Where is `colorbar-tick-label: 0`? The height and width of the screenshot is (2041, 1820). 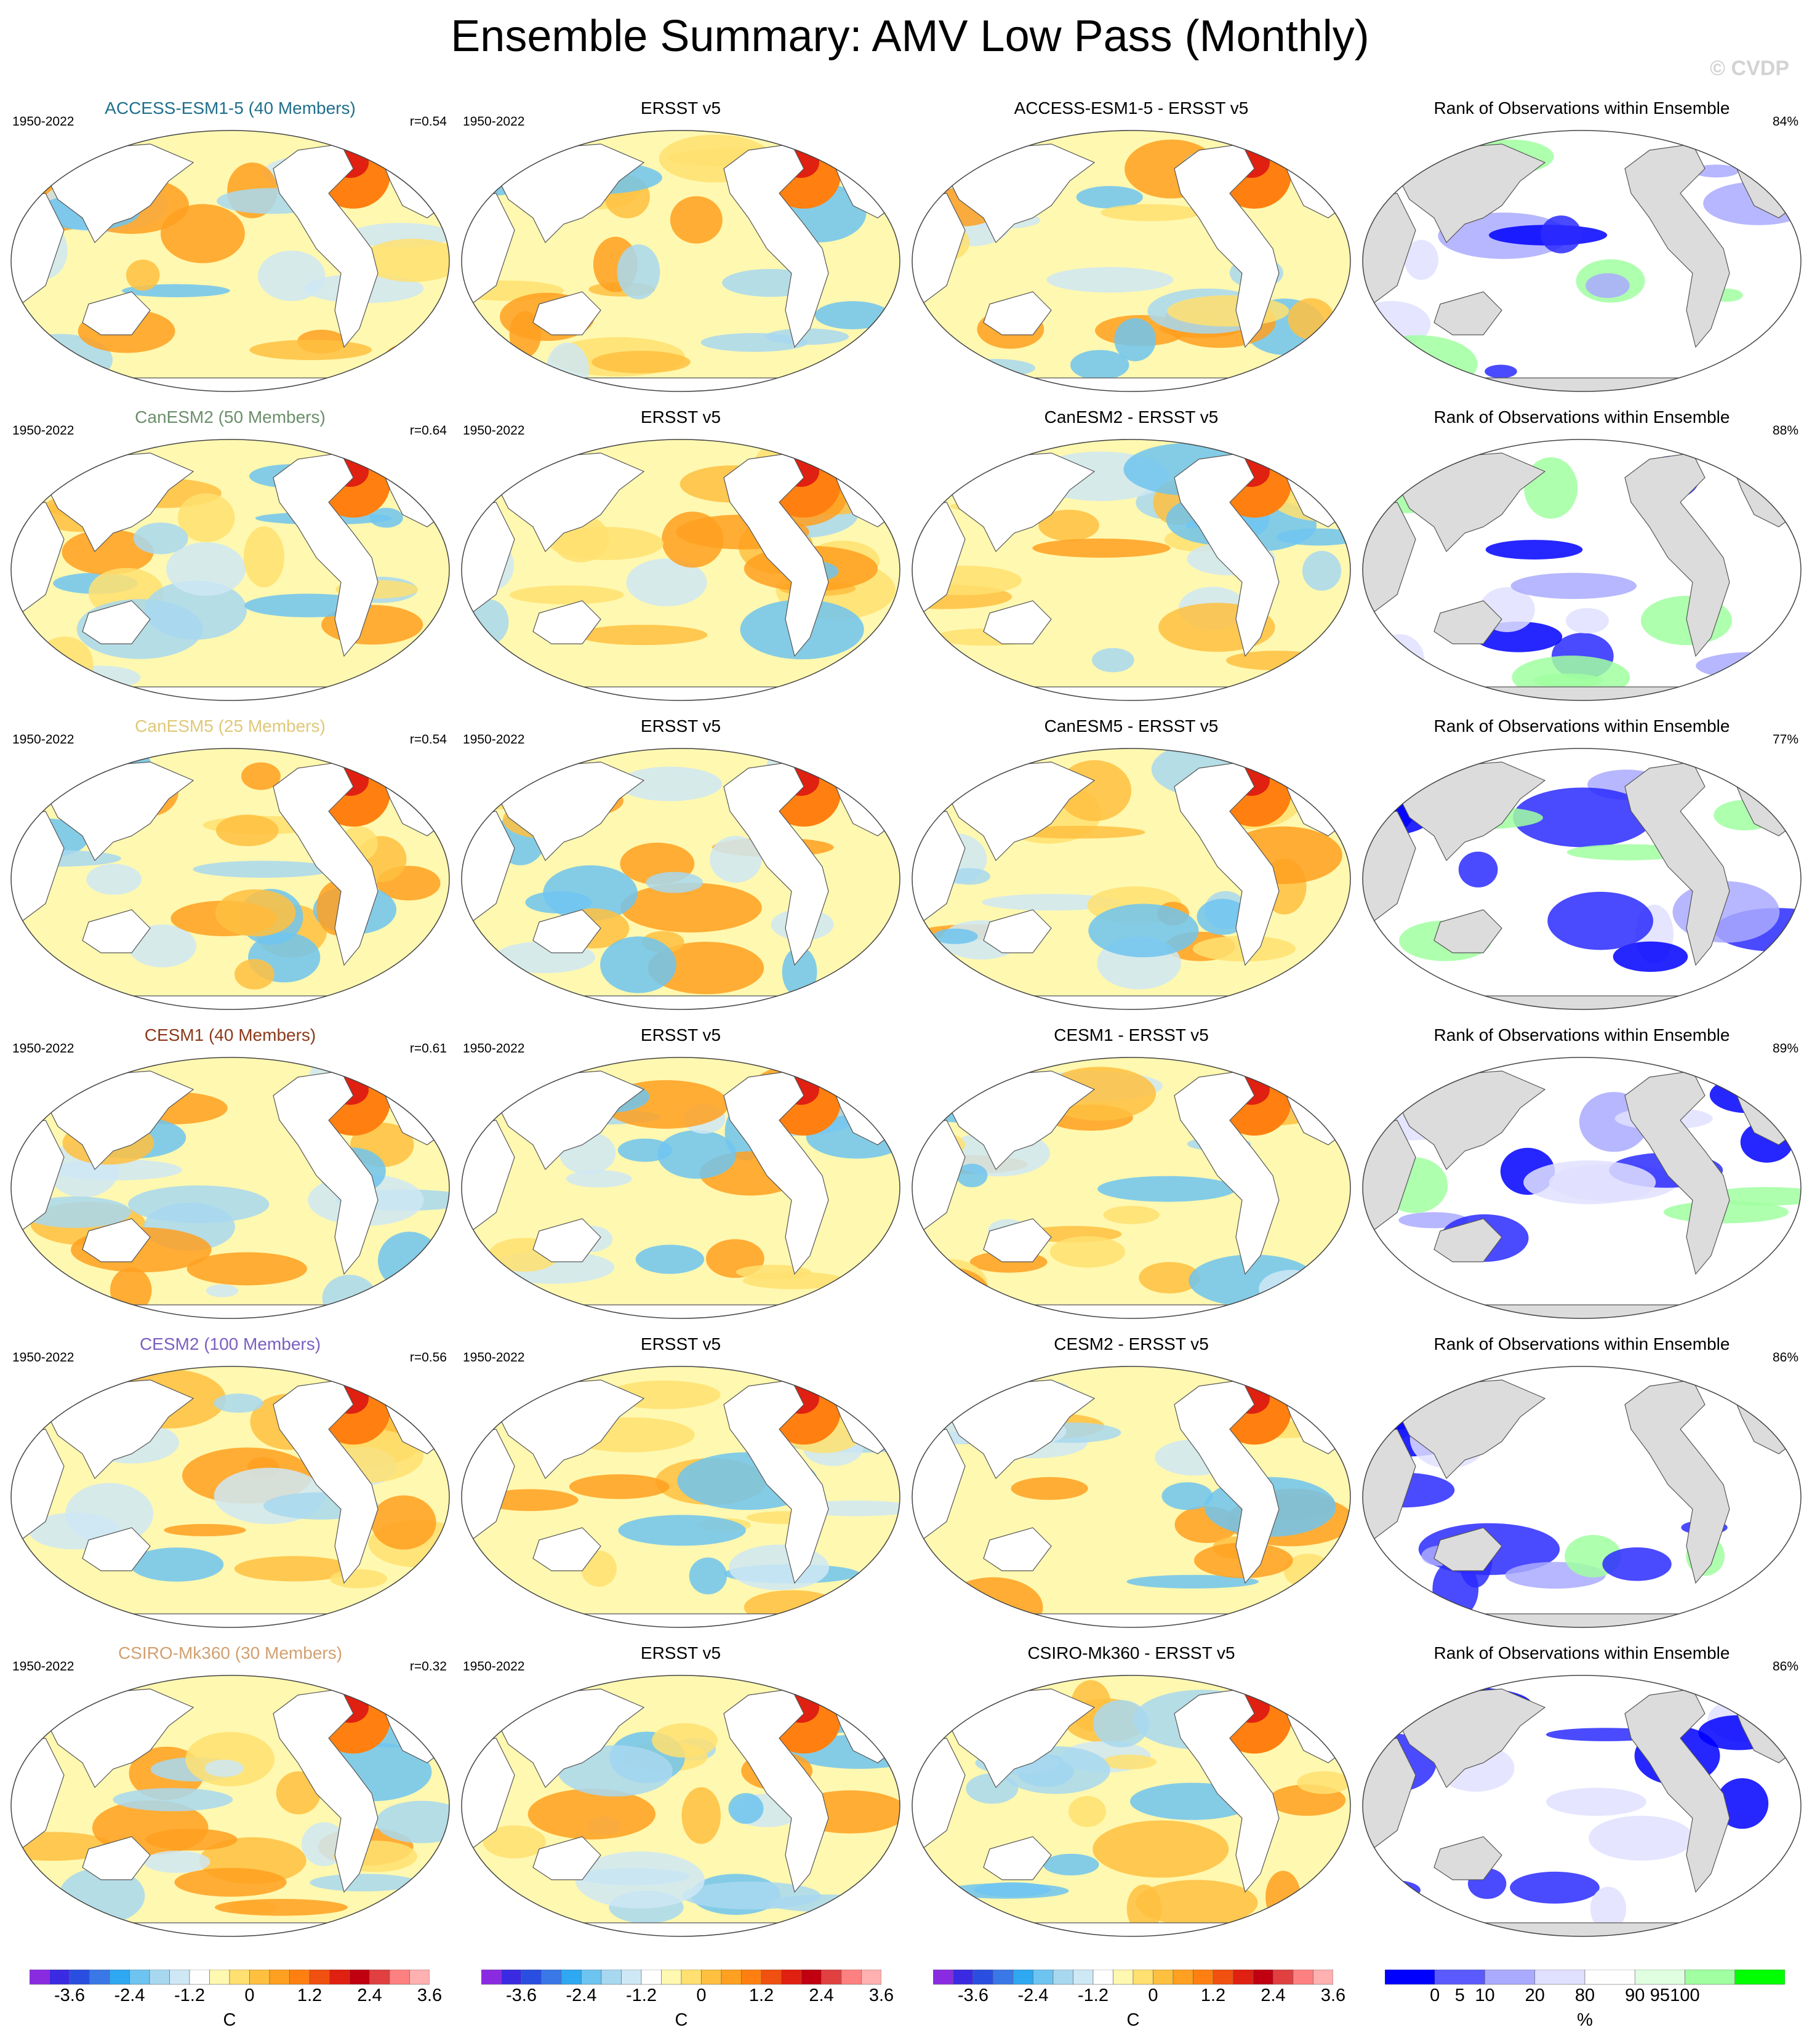
colorbar-tick-label: 0 is located at coordinates (249, 1996).